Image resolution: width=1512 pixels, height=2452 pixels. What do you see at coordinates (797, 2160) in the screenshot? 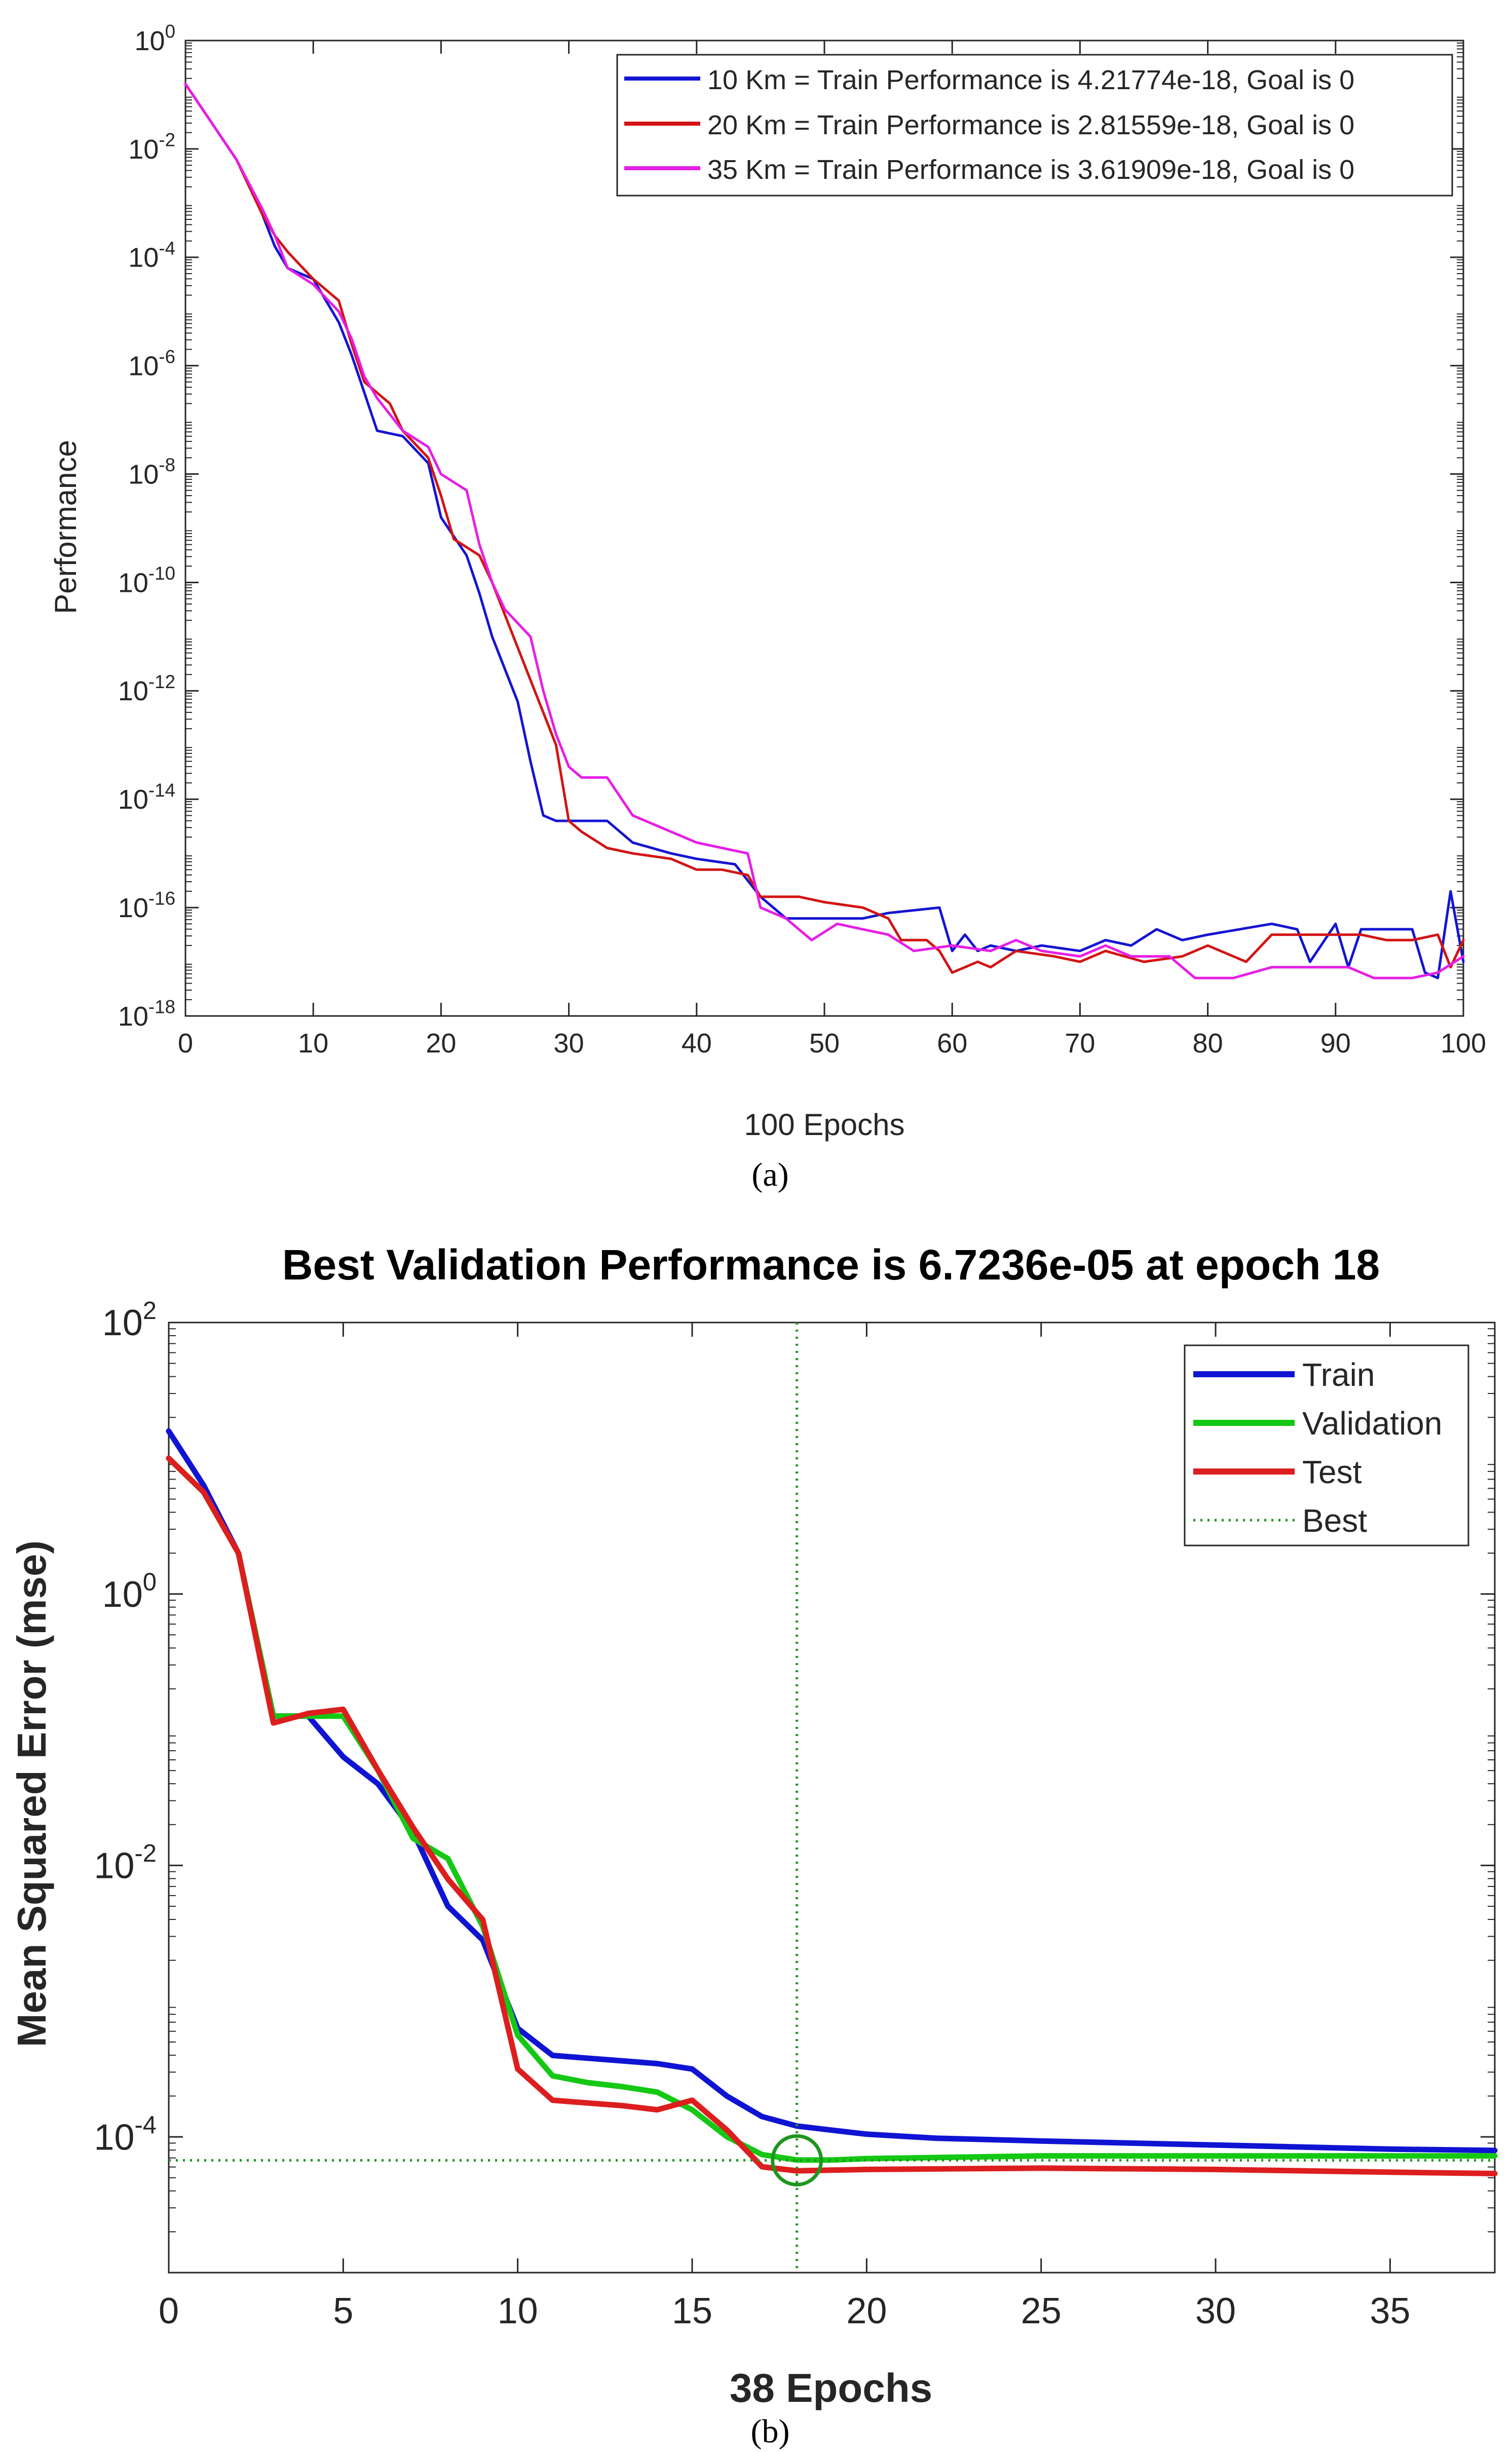
I see `chart-1-best-circle-marker` at bounding box center [797, 2160].